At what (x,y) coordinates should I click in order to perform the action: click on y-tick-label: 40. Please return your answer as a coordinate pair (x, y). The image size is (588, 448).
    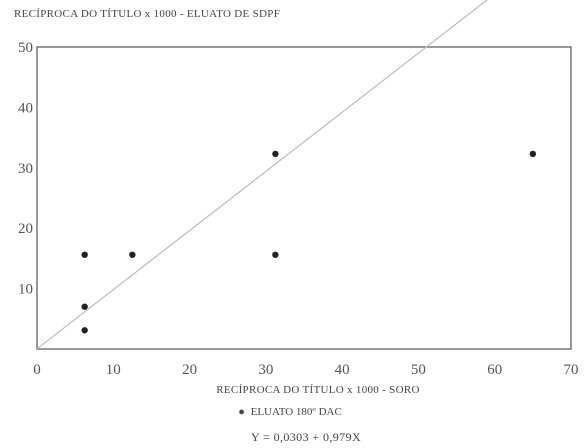
    Looking at the image, I should click on (25, 108).